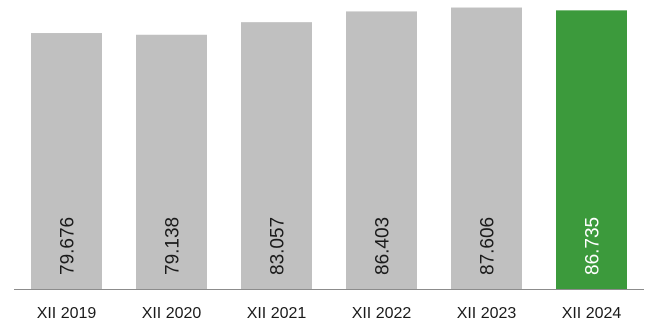 The height and width of the screenshot is (326, 651). Describe the element at coordinates (382, 313) in the screenshot. I see `x-tick-label: XII 2022` at that location.